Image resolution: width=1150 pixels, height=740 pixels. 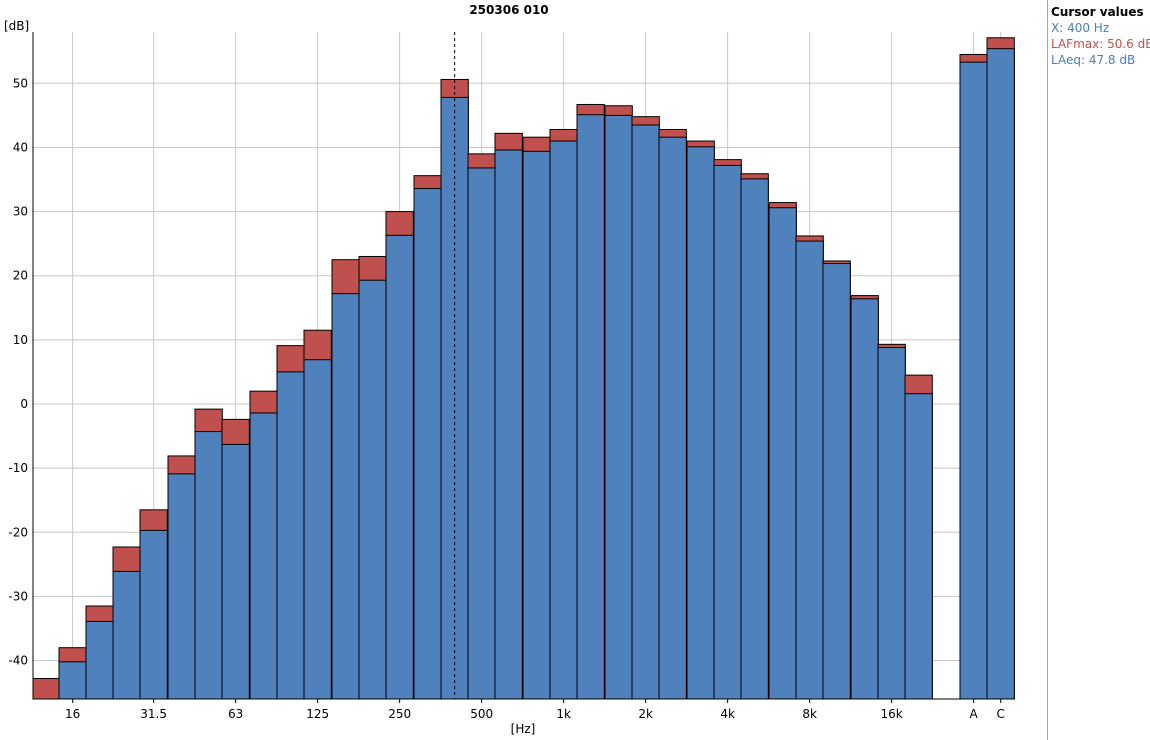 What do you see at coordinates (20, 276) in the screenshot?
I see `y-tick-label: 20` at bounding box center [20, 276].